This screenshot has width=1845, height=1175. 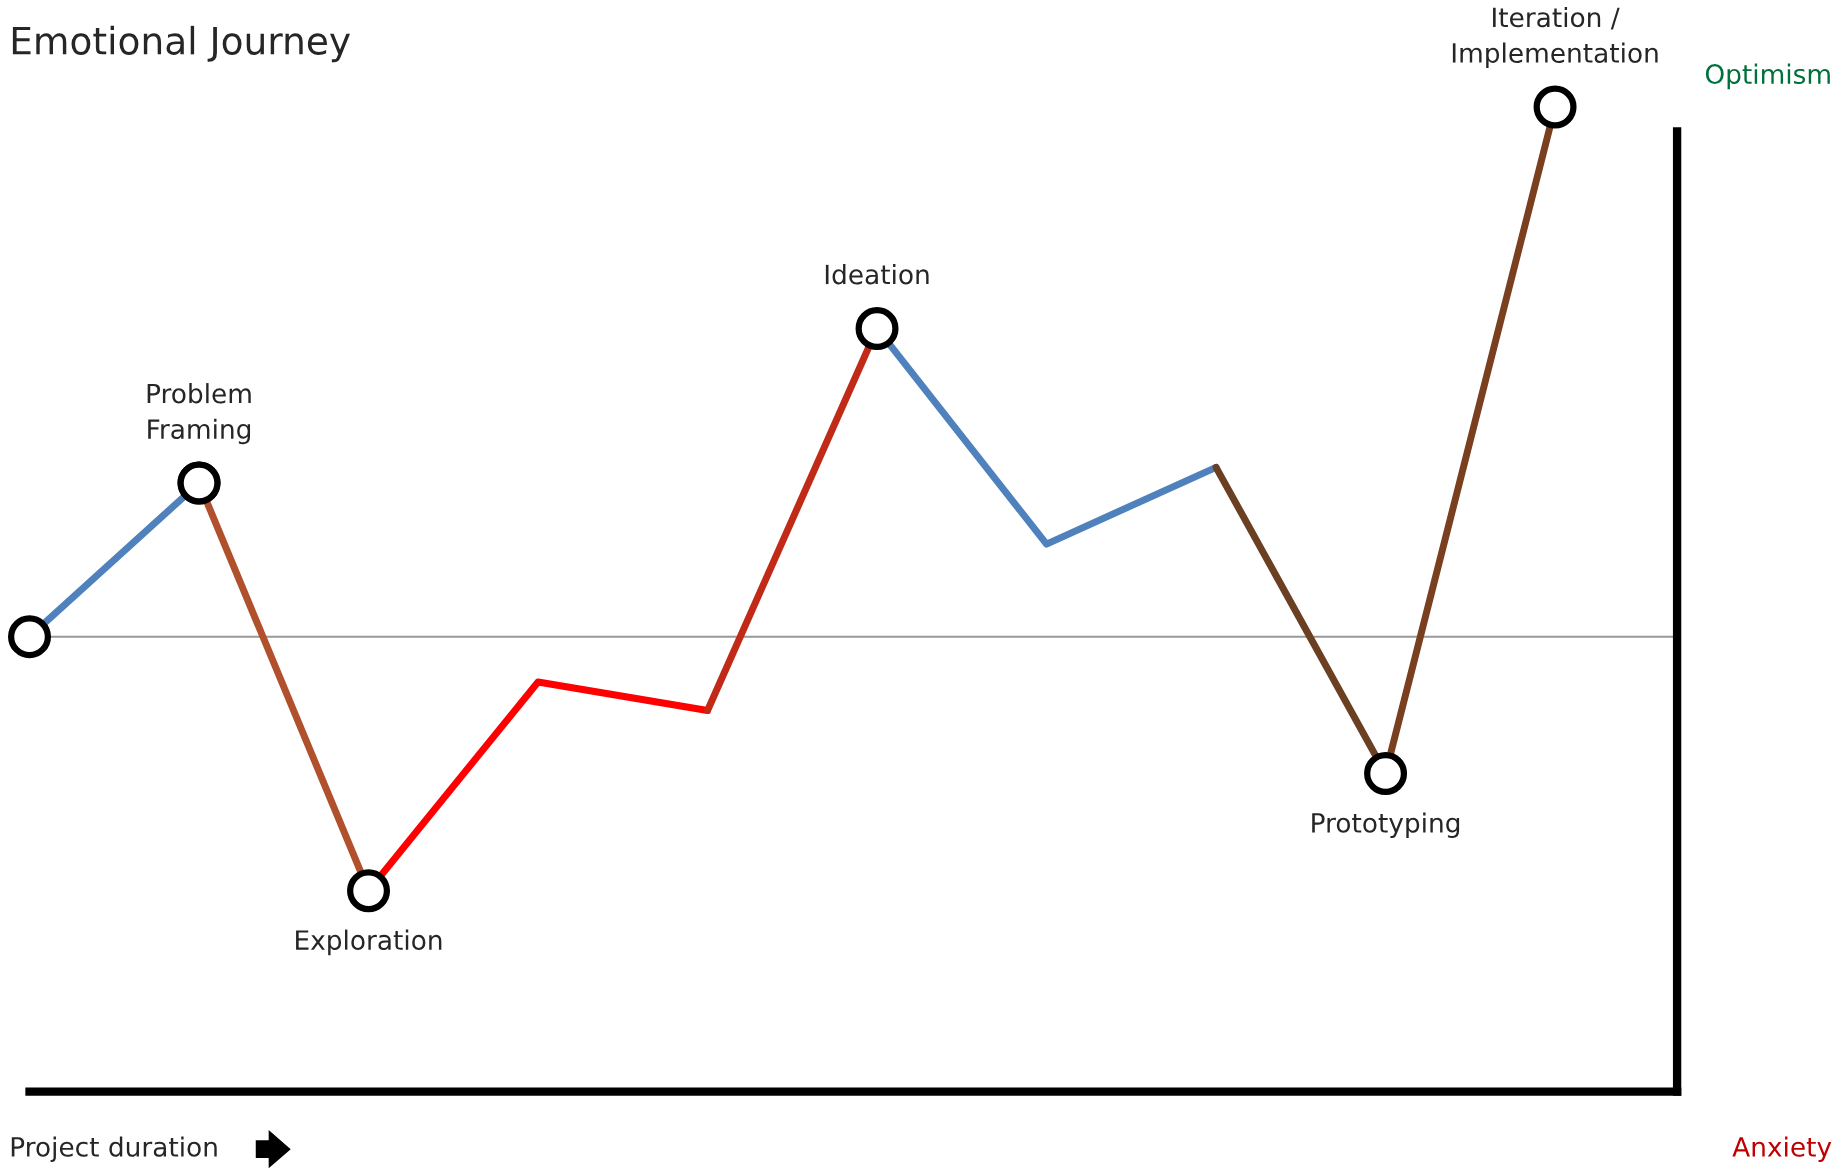 I want to click on annotation: Iteration / Implementation, so click(x=1555, y=37).